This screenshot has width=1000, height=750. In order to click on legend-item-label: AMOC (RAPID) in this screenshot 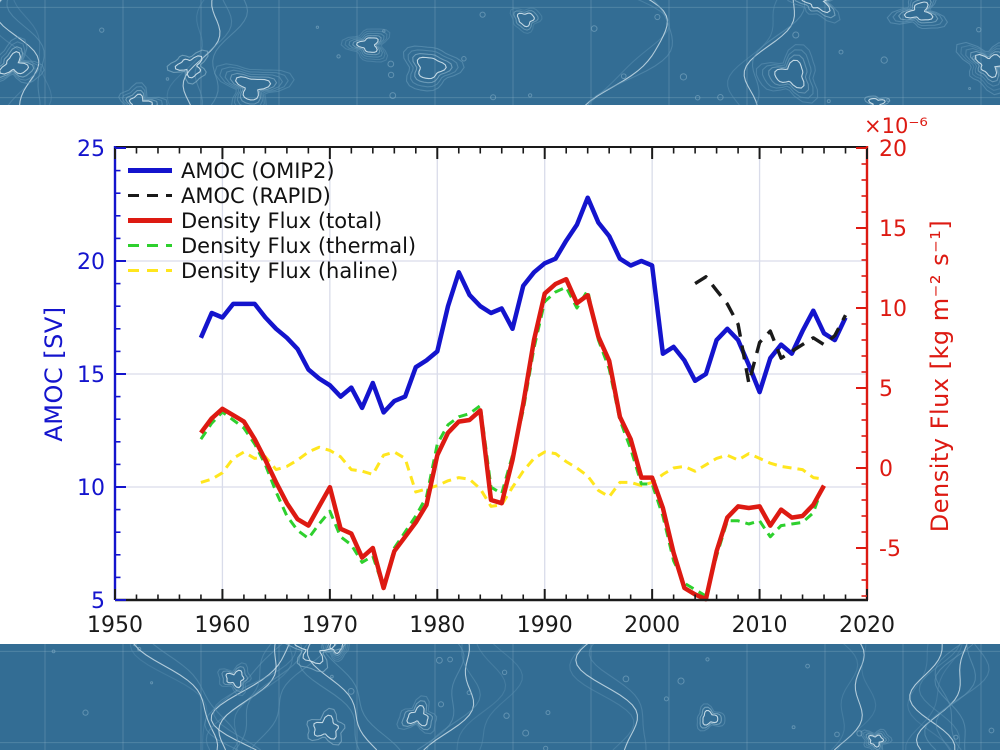, I will do `click(256, 195)`.